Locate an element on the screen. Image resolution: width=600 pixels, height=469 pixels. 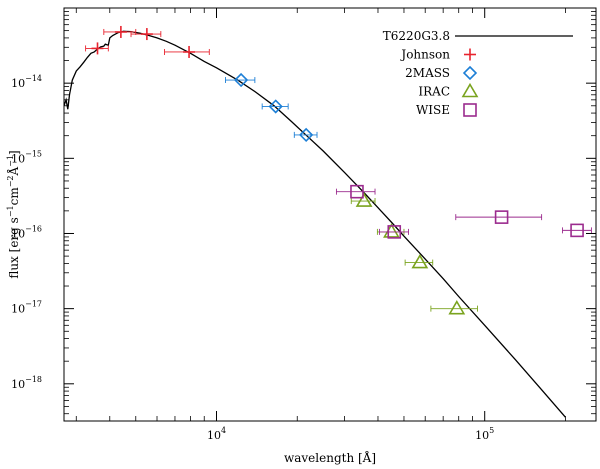
y-tick-label-2: 10−16 is located at coordinates (26, 232).